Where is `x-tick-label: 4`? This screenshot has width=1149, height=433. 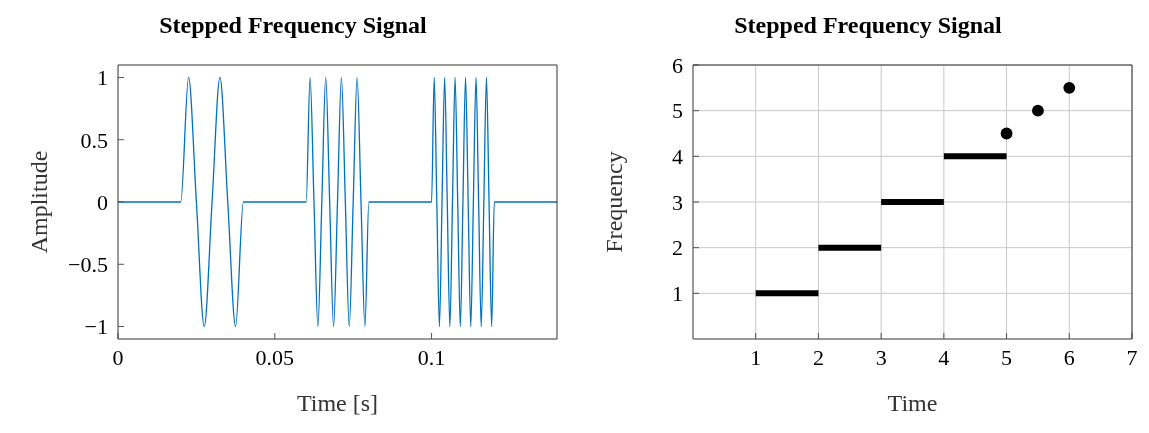
x-tick-label: 4 is located at coordinates (944, 357).